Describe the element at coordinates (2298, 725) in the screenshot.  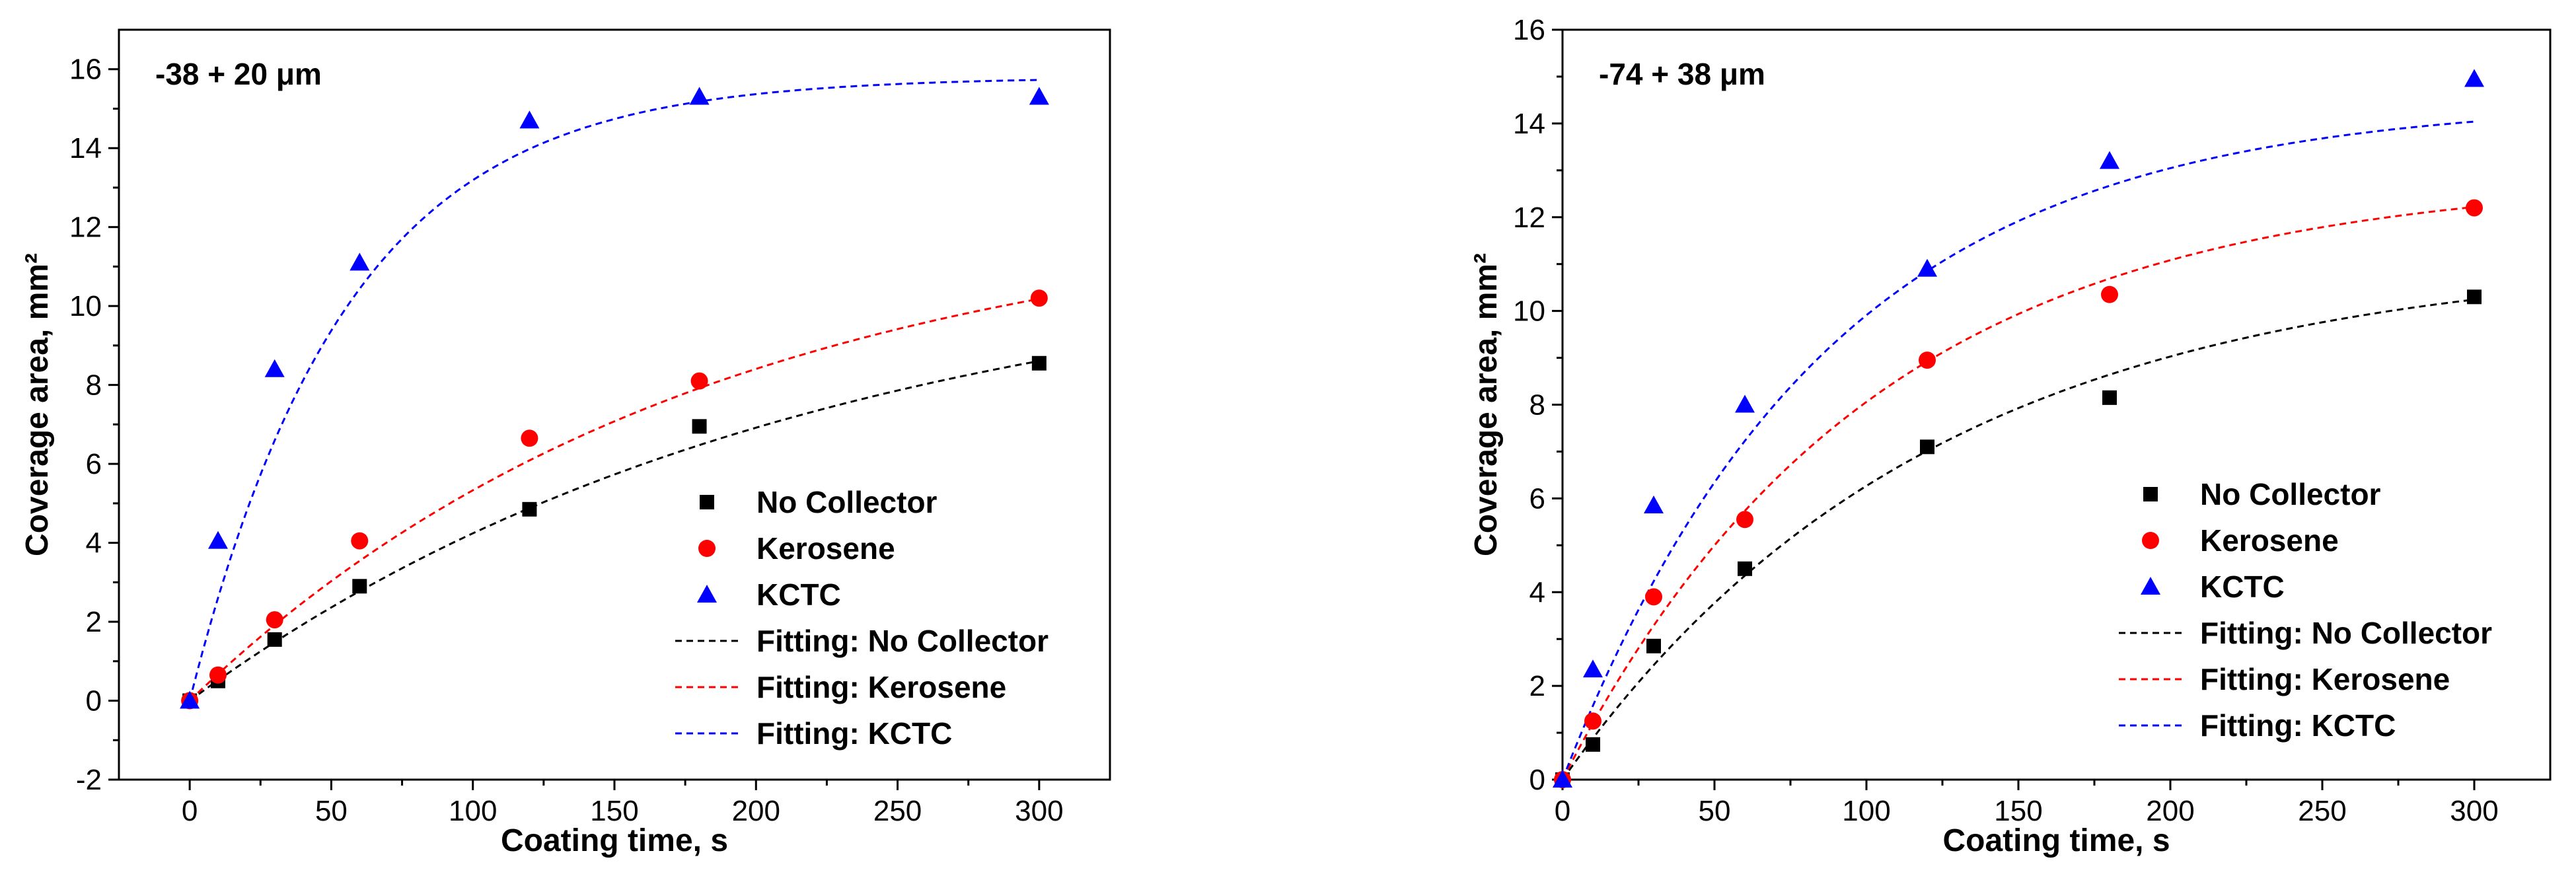
I see `legend-label: Fitting: KCTC` at that location.